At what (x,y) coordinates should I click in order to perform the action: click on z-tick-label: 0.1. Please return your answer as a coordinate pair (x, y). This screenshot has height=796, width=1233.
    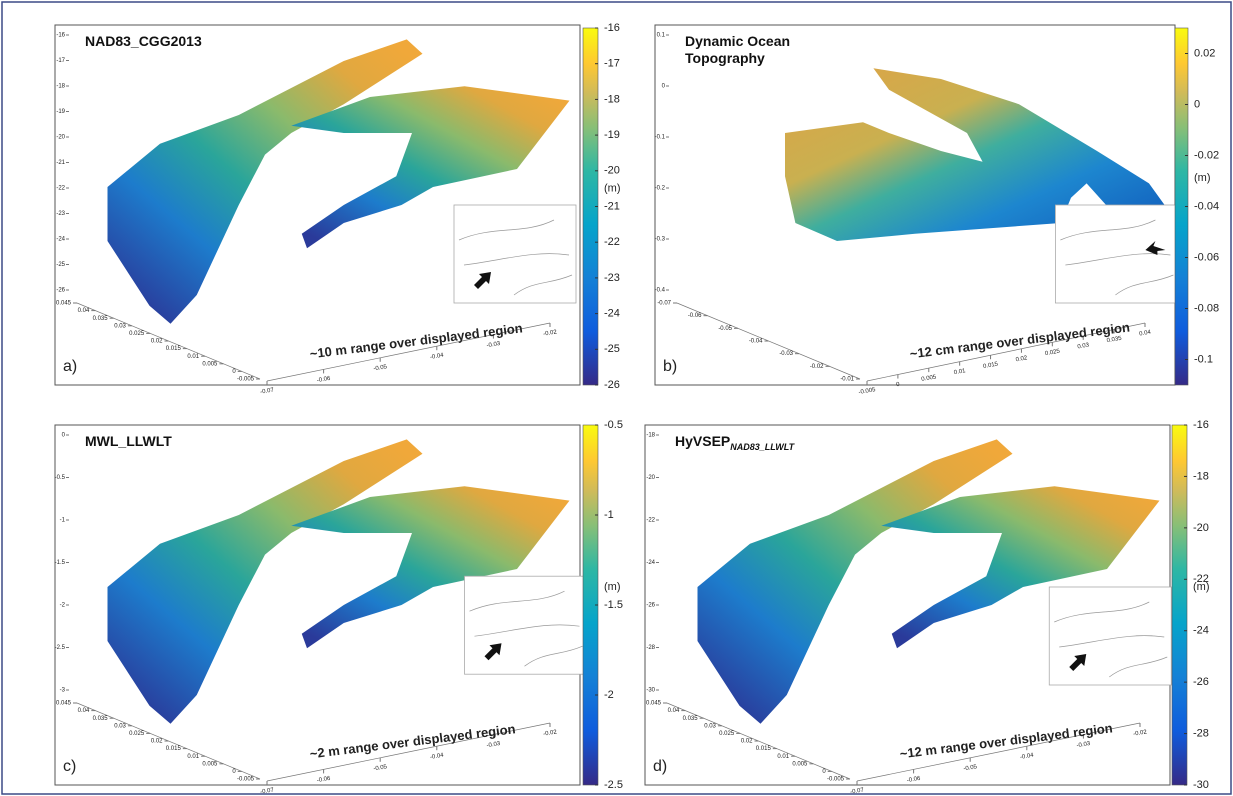
    Looking at the image, I should click on (661, 36).